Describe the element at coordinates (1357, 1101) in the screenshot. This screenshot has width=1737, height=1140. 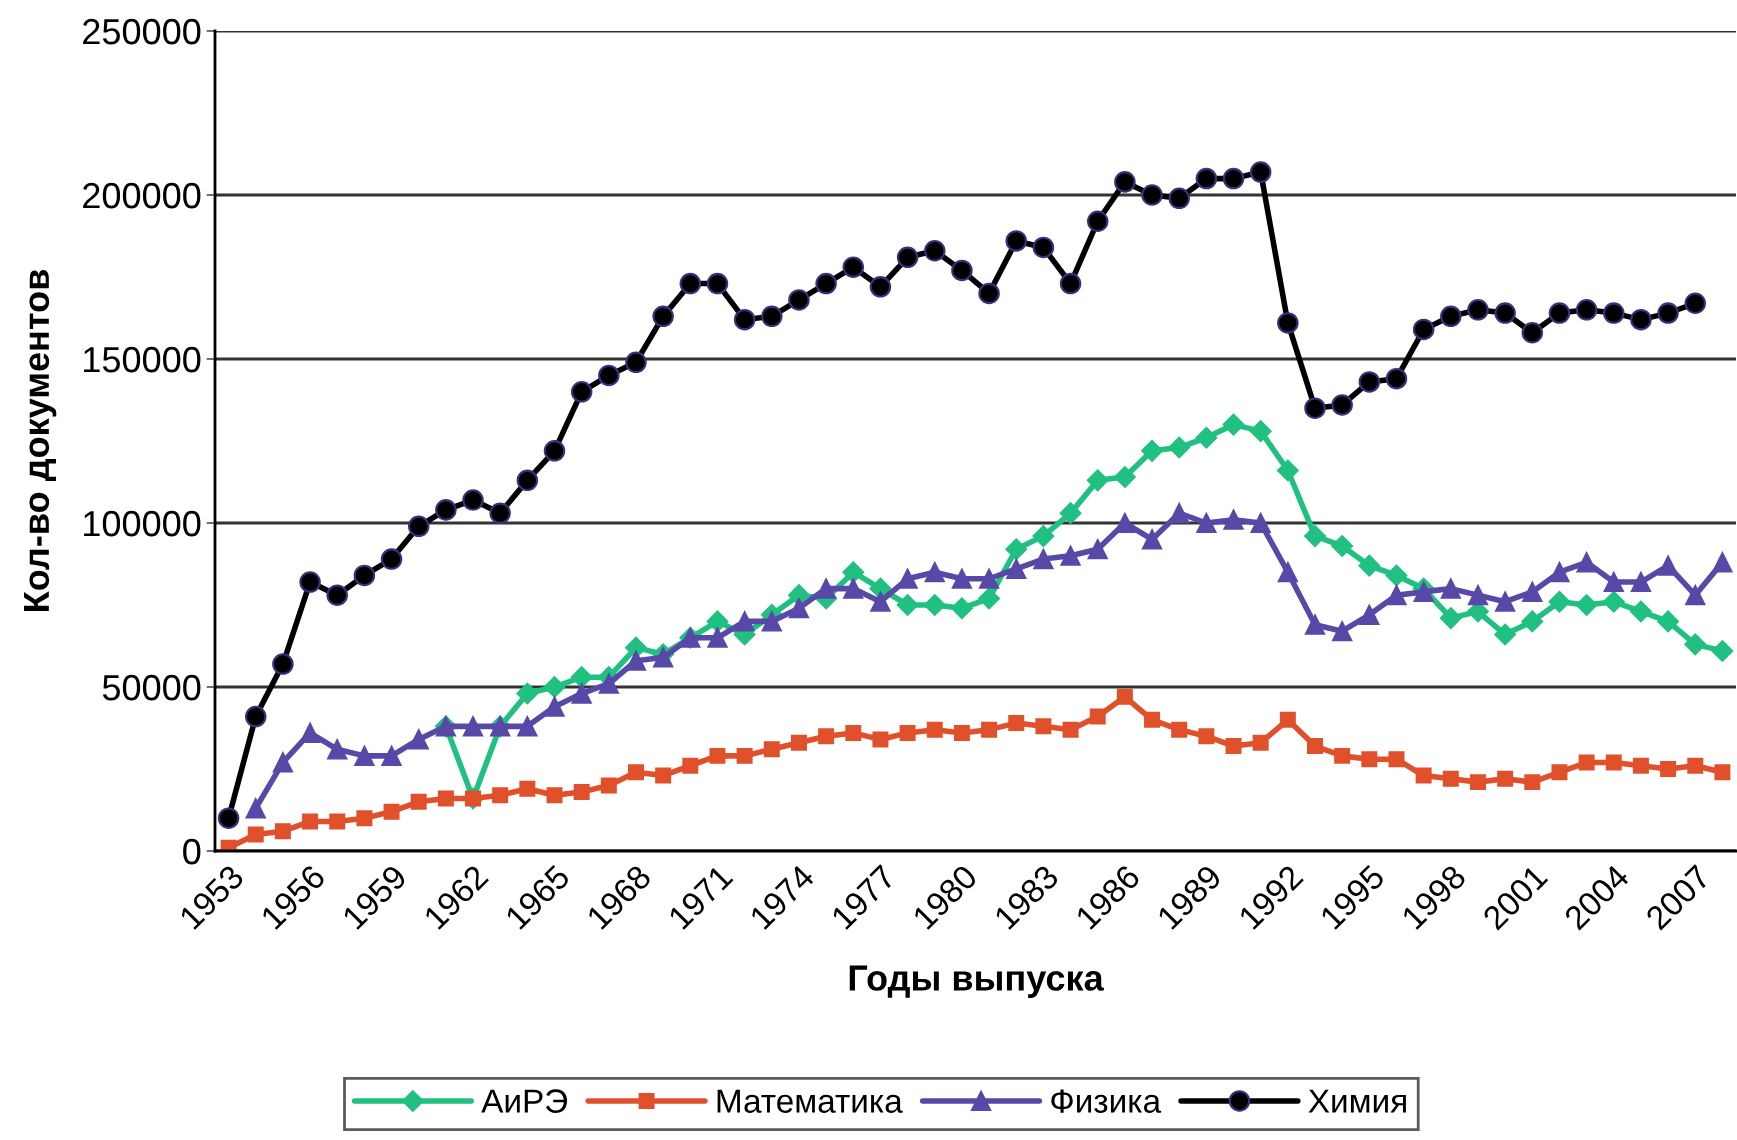
I see `legend-label: Химия` at that location.